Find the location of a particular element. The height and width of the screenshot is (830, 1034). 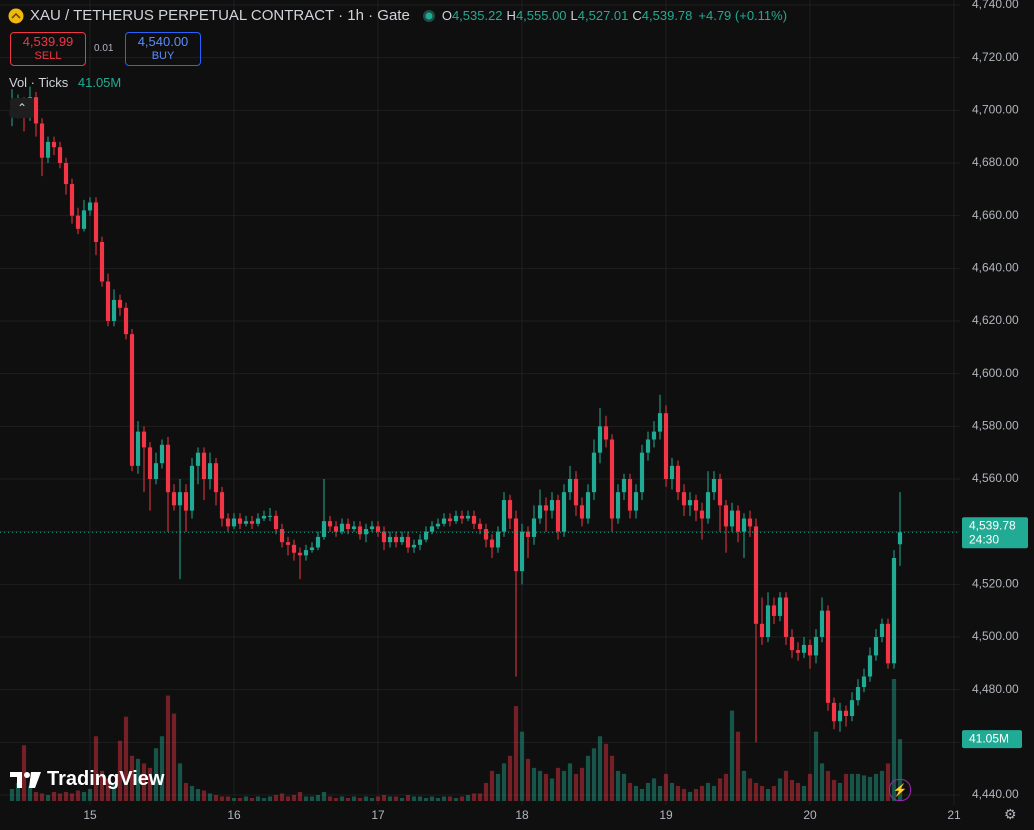

sell-label: SELL is located at coordinates (48, 56).